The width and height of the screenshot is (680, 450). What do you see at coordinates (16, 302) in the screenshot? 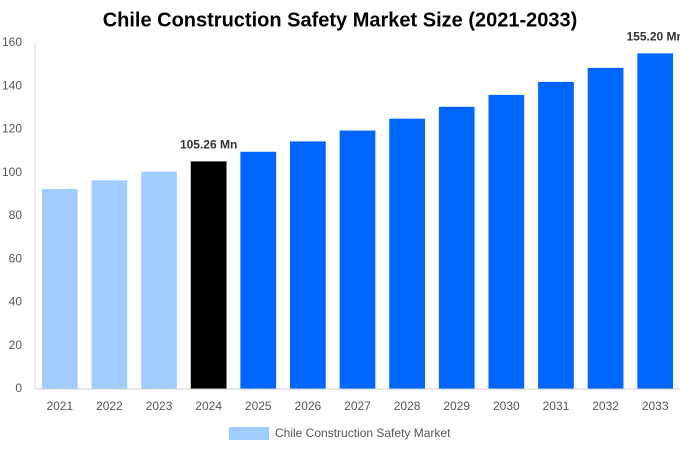
I see `y-tick-label: 40` at bounding box center [16, 302].